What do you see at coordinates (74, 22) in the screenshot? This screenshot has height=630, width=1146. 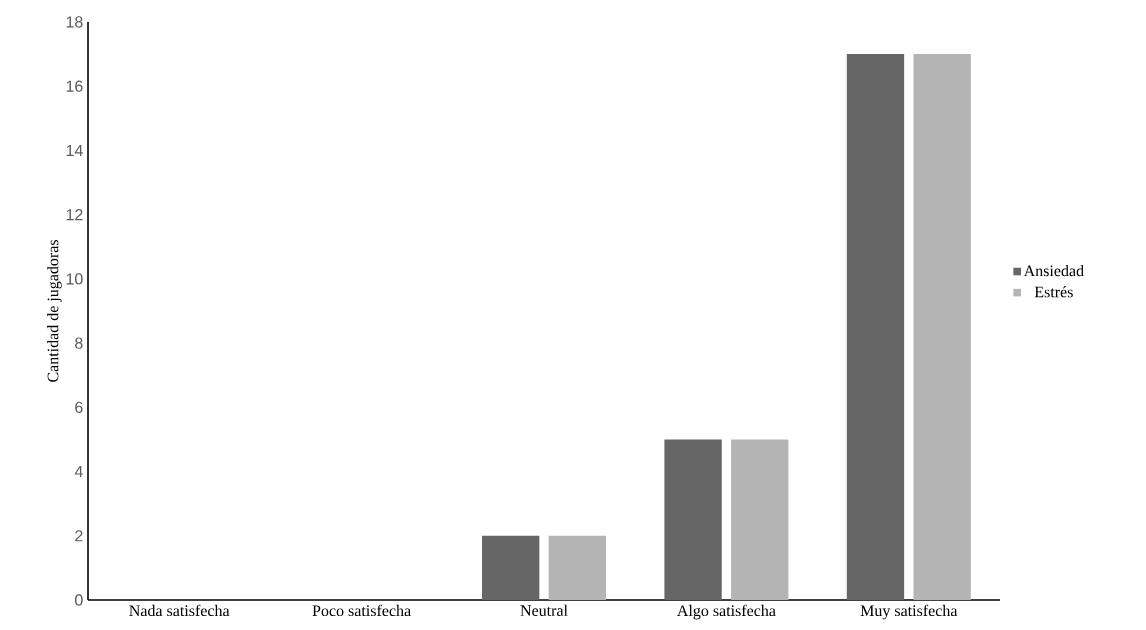 I see `y-tick-label: 18` at bounding box center [74, 22].